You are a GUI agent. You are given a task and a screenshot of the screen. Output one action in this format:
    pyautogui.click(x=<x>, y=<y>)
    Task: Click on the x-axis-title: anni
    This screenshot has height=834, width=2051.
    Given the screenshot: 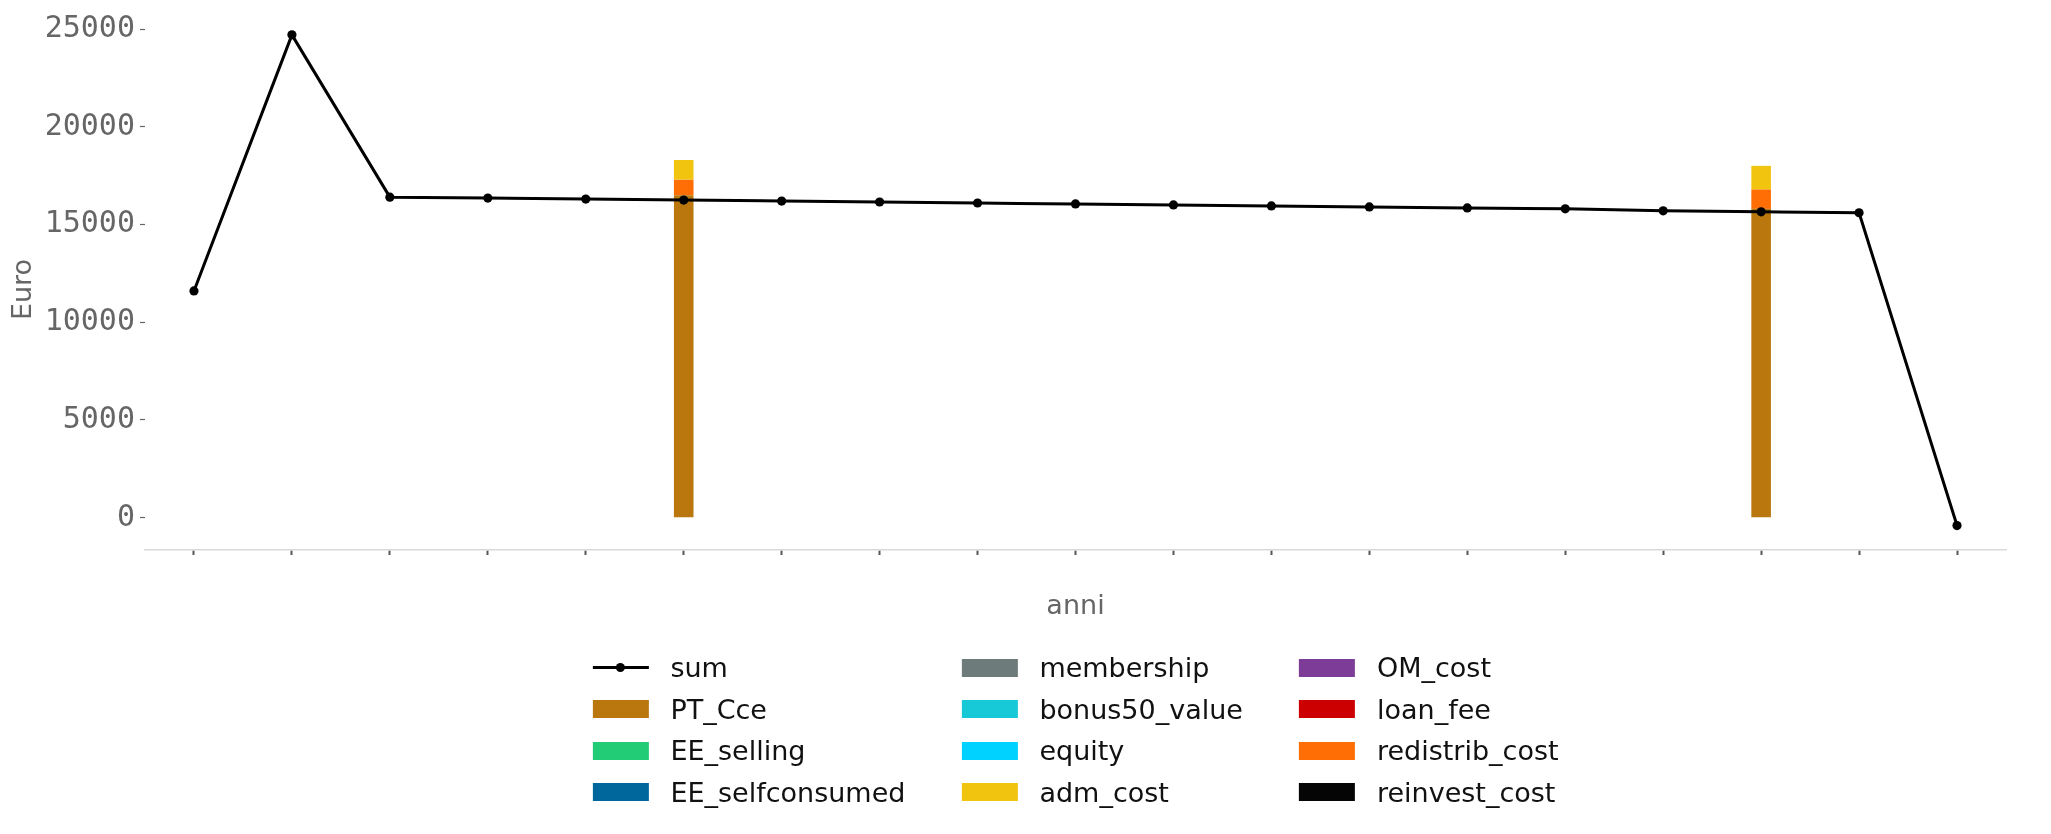 What is the action you would take?
    pyautogui.click(x=1075, y=604)
    